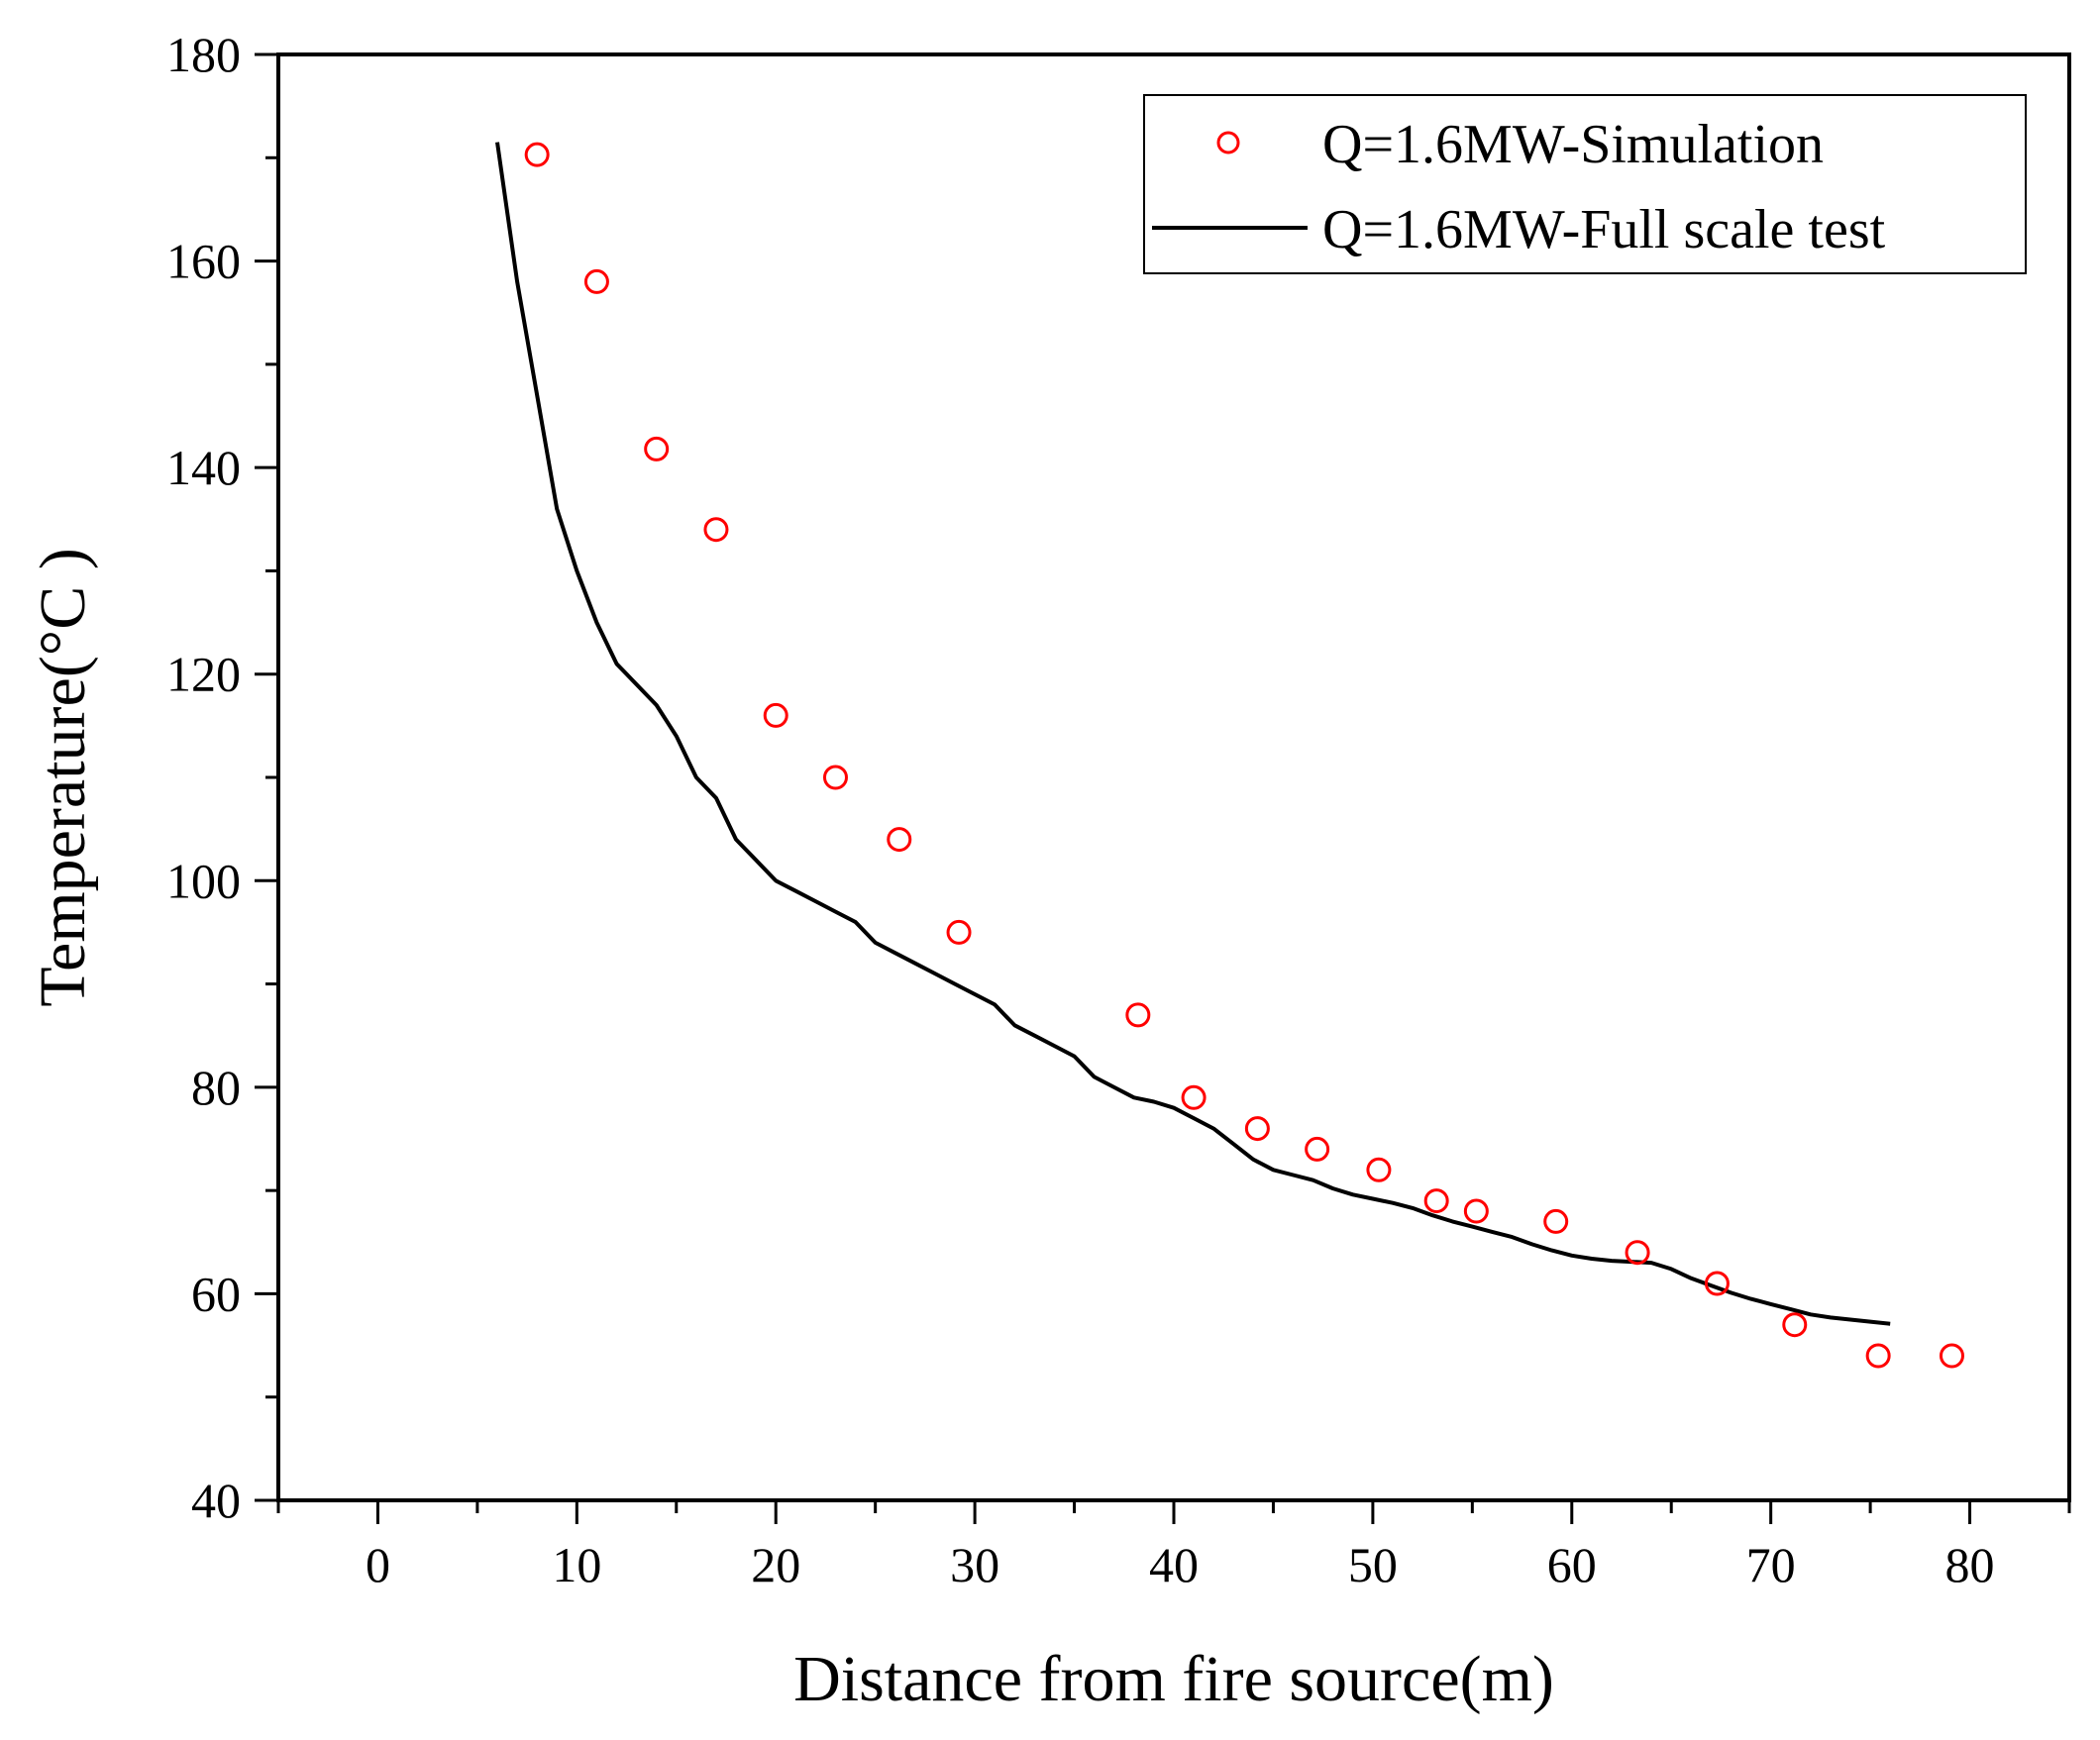 The width and height of the screenshot is (2100, 1740). What do you see at coordinates (1173, 1679) in the screenshot?
I see `x-axis-title: Distance from fire source(m)` at bounding box center [1173, 1679].